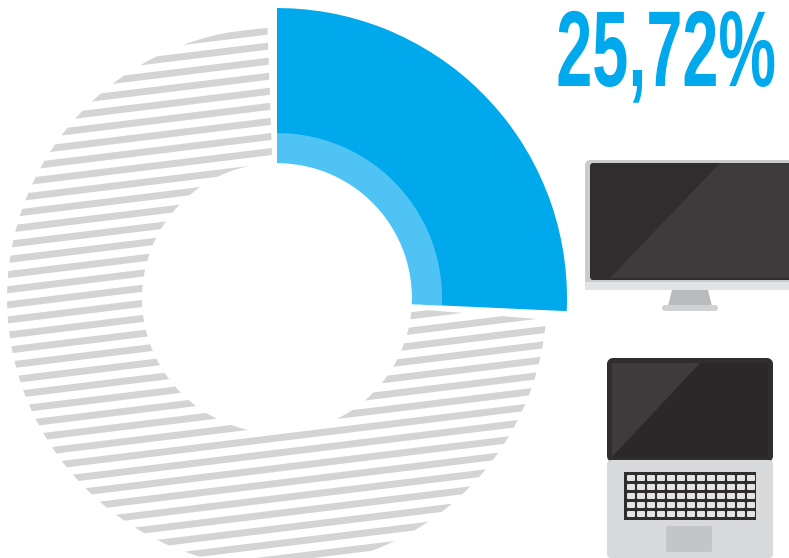 The width and height of the screenshot is (789, 558). What do you see at coordinates (687, 235) in the screenshot?
I see `monitor-icon` at bounding box center [687, 235].